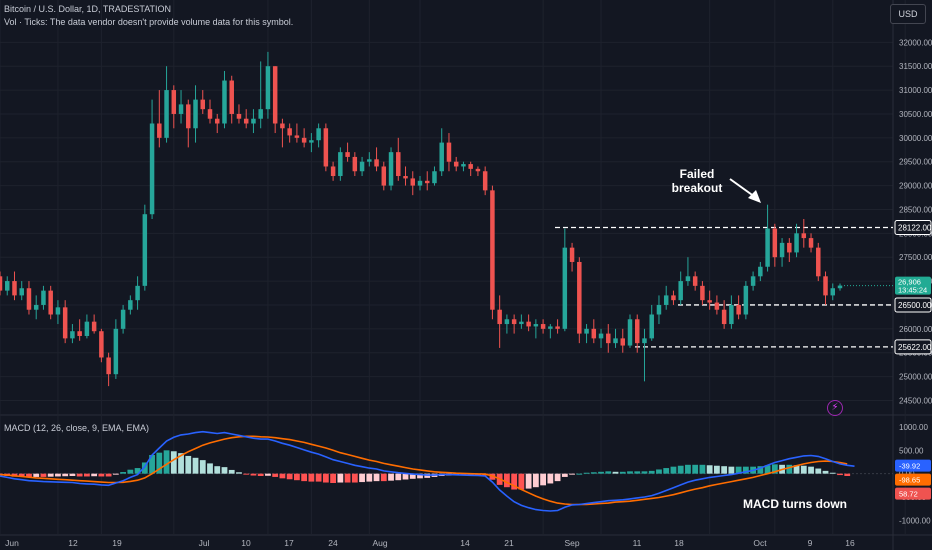 This screenshot has height=550, width=932. I want to click on price-tick-label: 28500.00, so click(915, 209).